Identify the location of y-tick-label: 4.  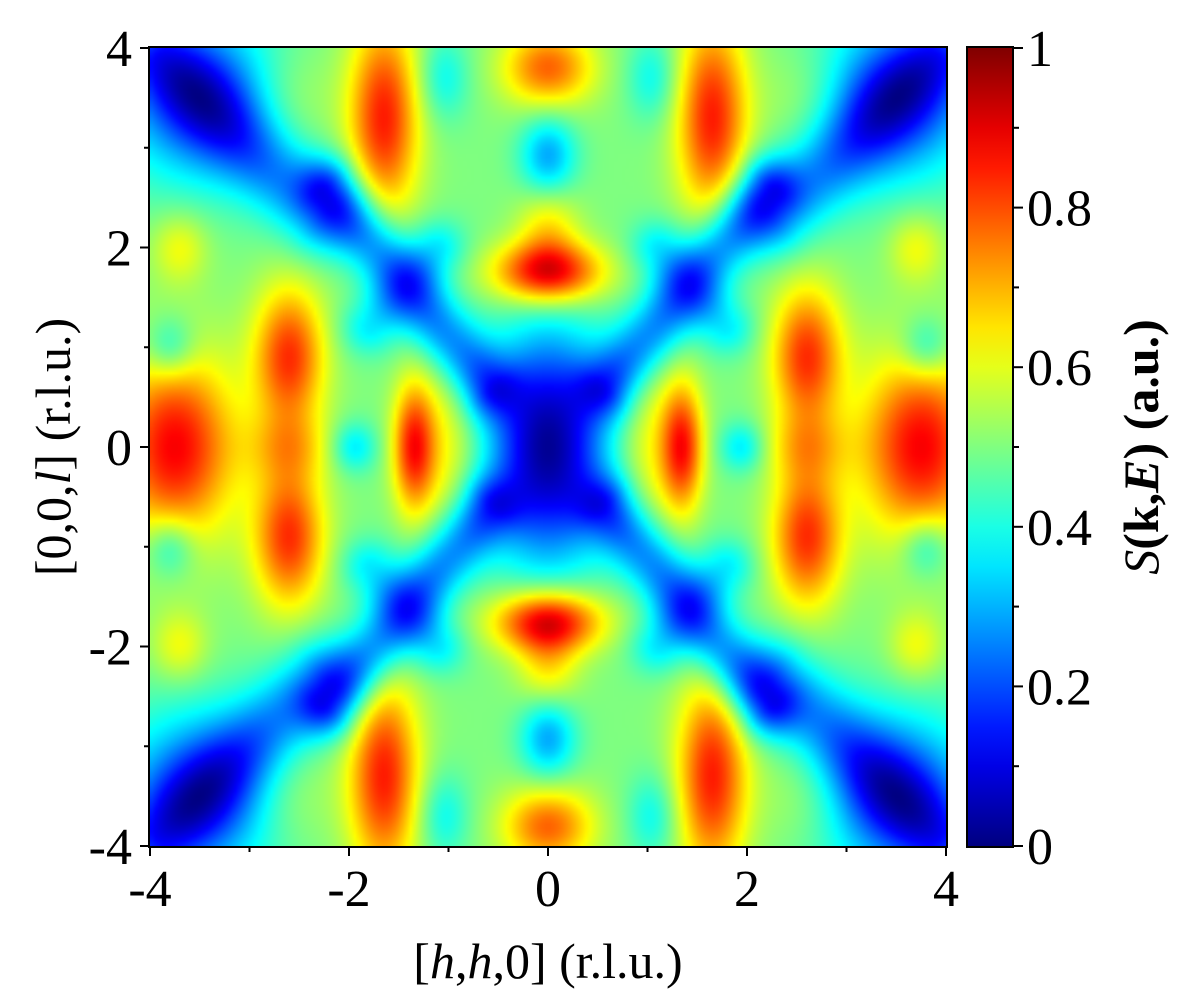
(119, 49).